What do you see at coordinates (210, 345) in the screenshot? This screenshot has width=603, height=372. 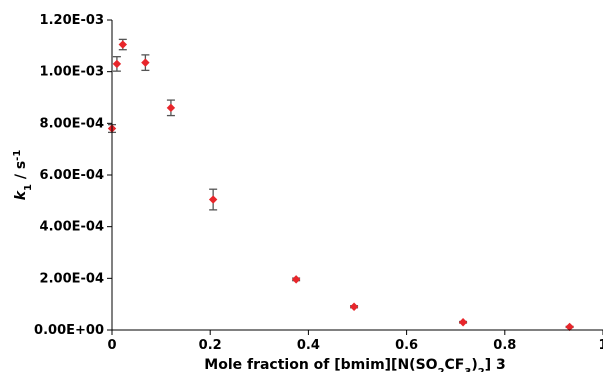 I see `x-tick-label: 0.2` at bounding box center [210, 345].